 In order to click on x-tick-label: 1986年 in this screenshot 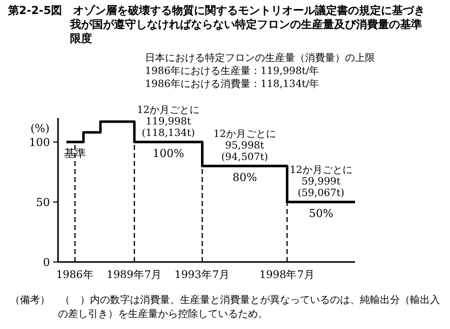, I will do `click(75, 275)`.